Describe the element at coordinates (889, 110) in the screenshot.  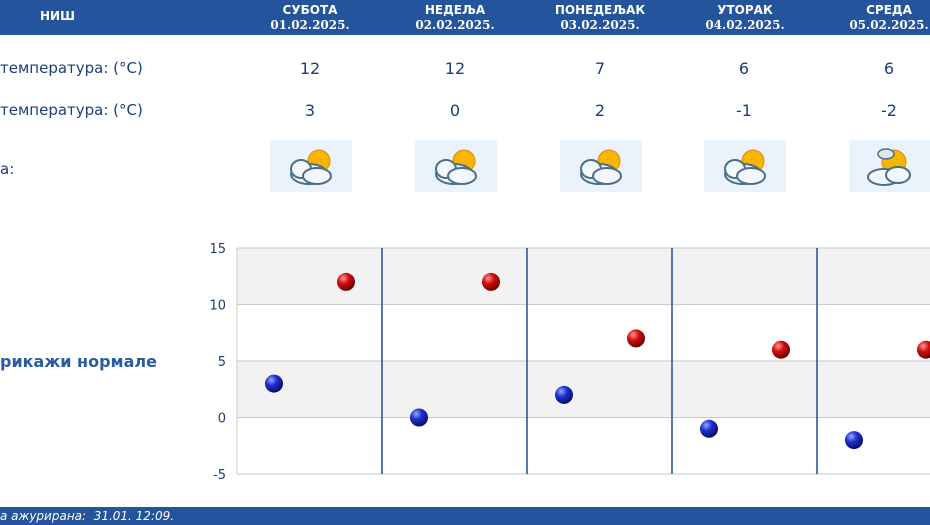
I see `min-temp-value: -2` at that location.